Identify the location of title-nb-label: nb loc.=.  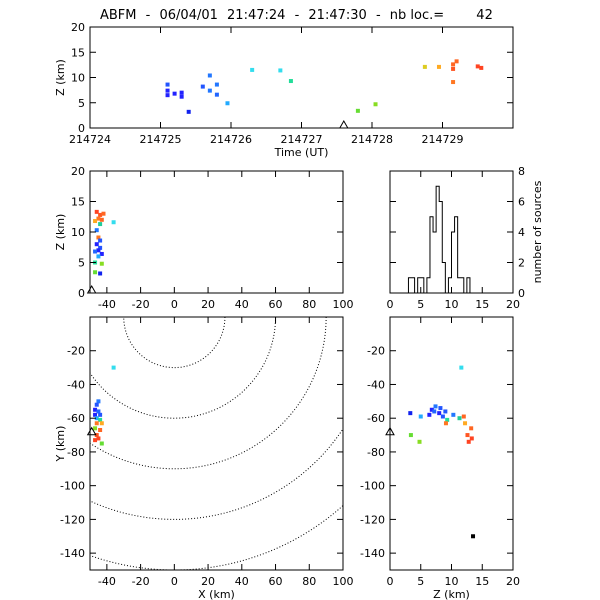
(417, 15).